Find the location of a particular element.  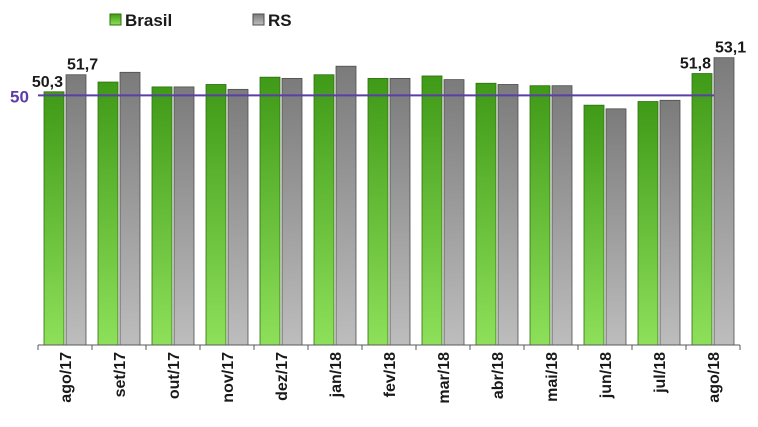

legend-item-brasil: Brasil is located at coordinates (140, 20).